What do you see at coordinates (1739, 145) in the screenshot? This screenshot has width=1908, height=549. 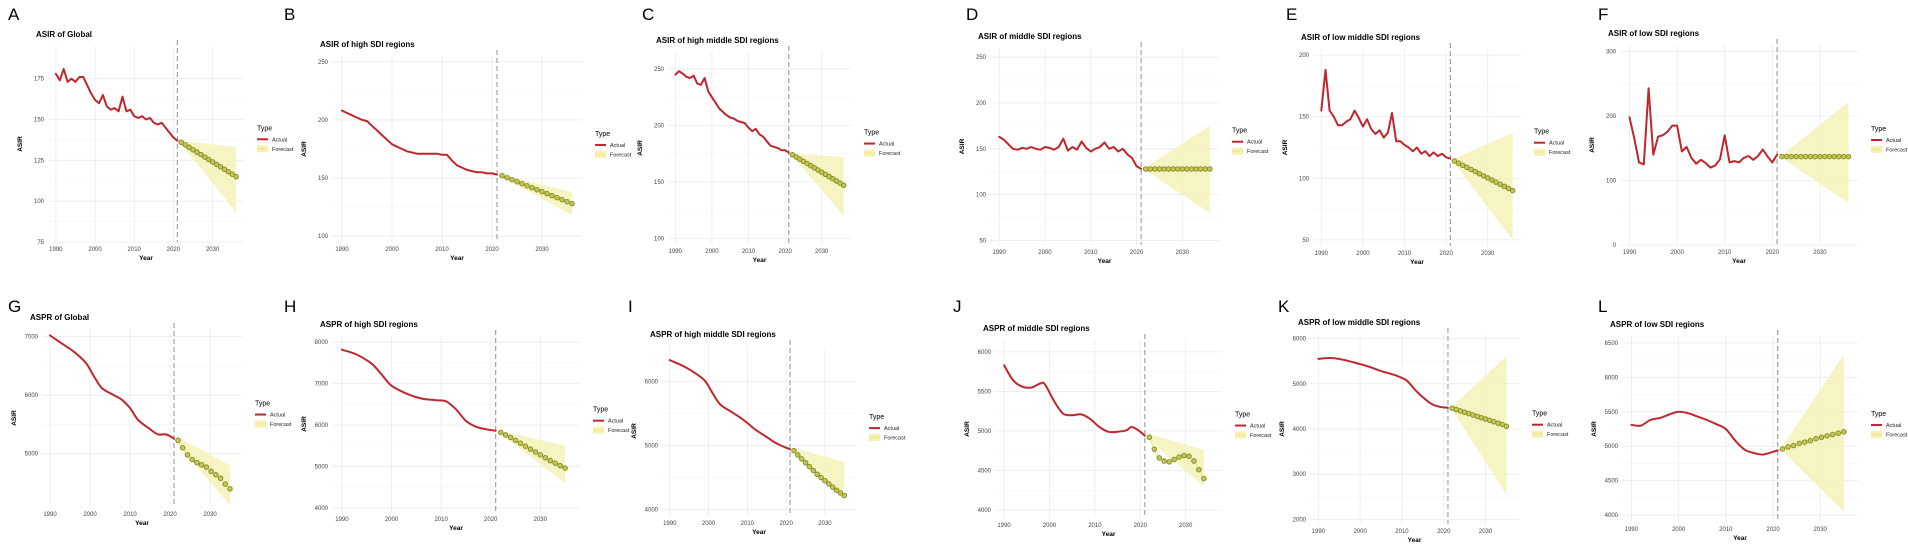 I see `grid` at bounding box center [1739, 145].